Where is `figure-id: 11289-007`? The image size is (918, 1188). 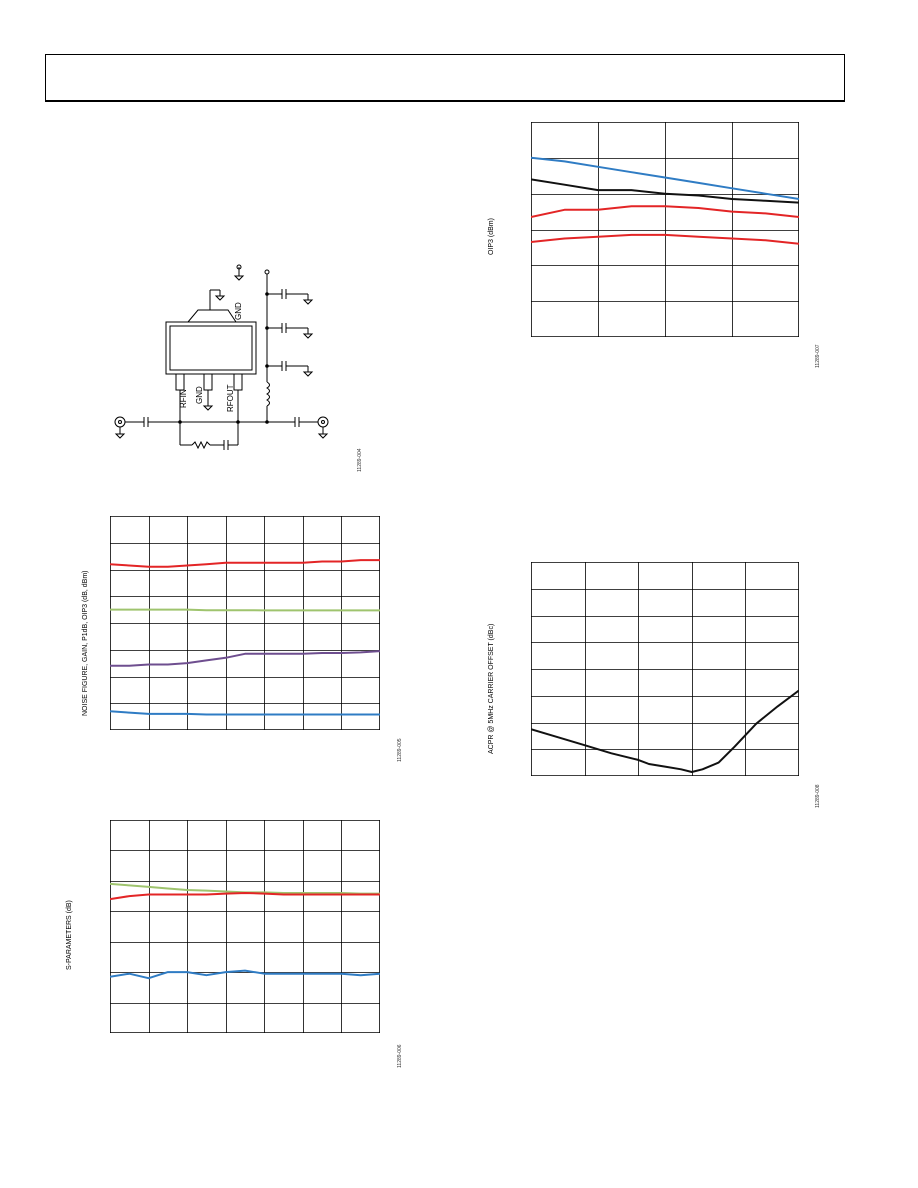
figure-id: 11289-007 is located at coordinates (818, 356).